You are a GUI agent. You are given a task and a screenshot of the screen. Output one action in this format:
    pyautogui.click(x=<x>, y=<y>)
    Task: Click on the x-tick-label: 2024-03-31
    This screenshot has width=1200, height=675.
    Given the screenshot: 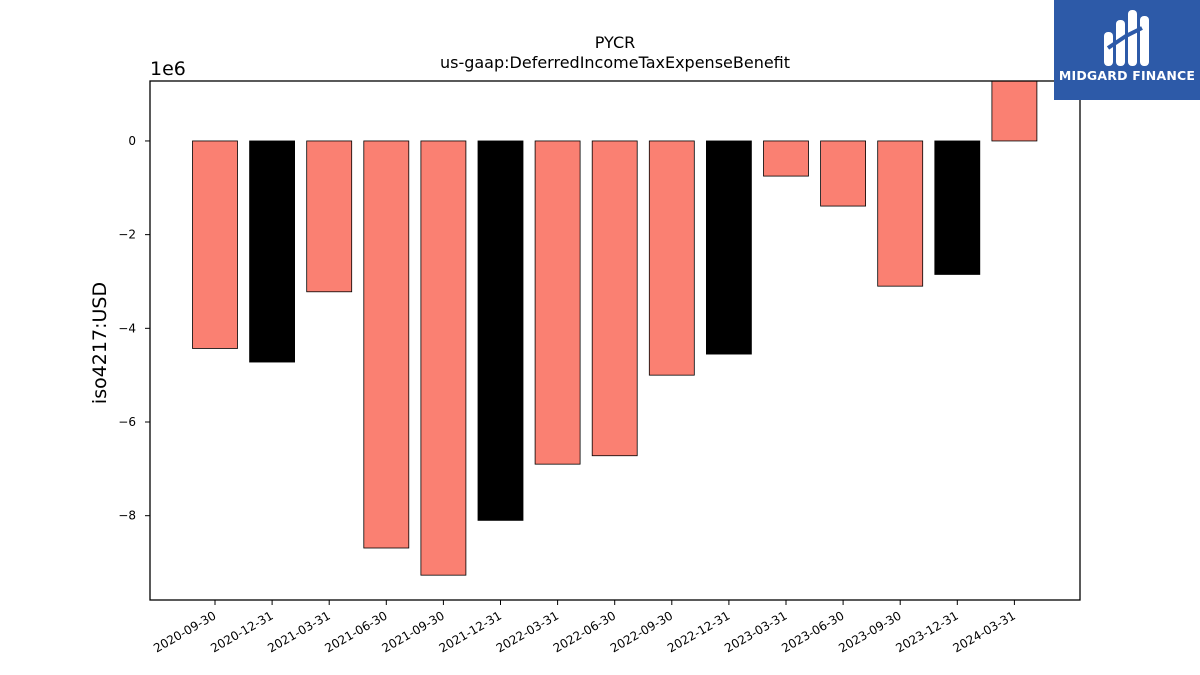 What is the action you would take?
    pyautogui.click(x=983, y=631)
    